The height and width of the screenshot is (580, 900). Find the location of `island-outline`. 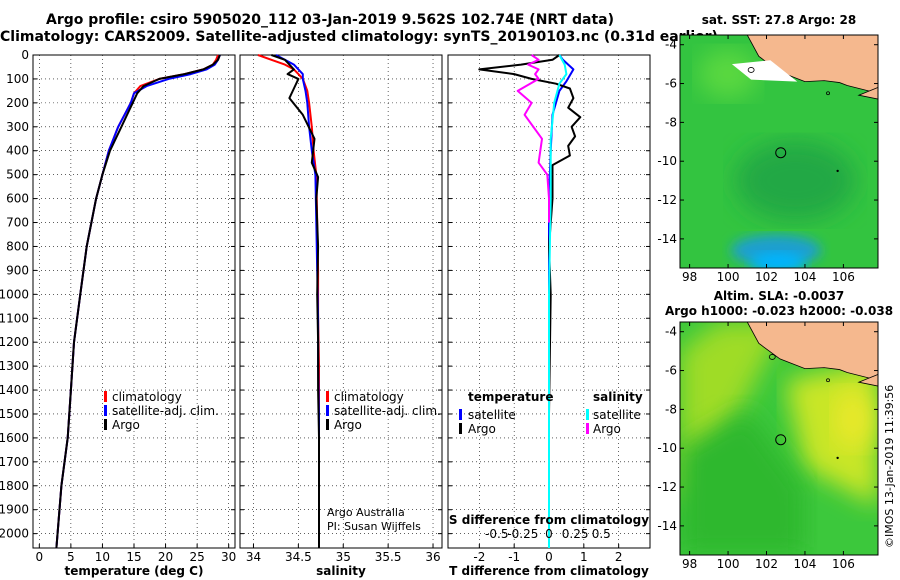

island-outline is located at coordinates (751, 70).